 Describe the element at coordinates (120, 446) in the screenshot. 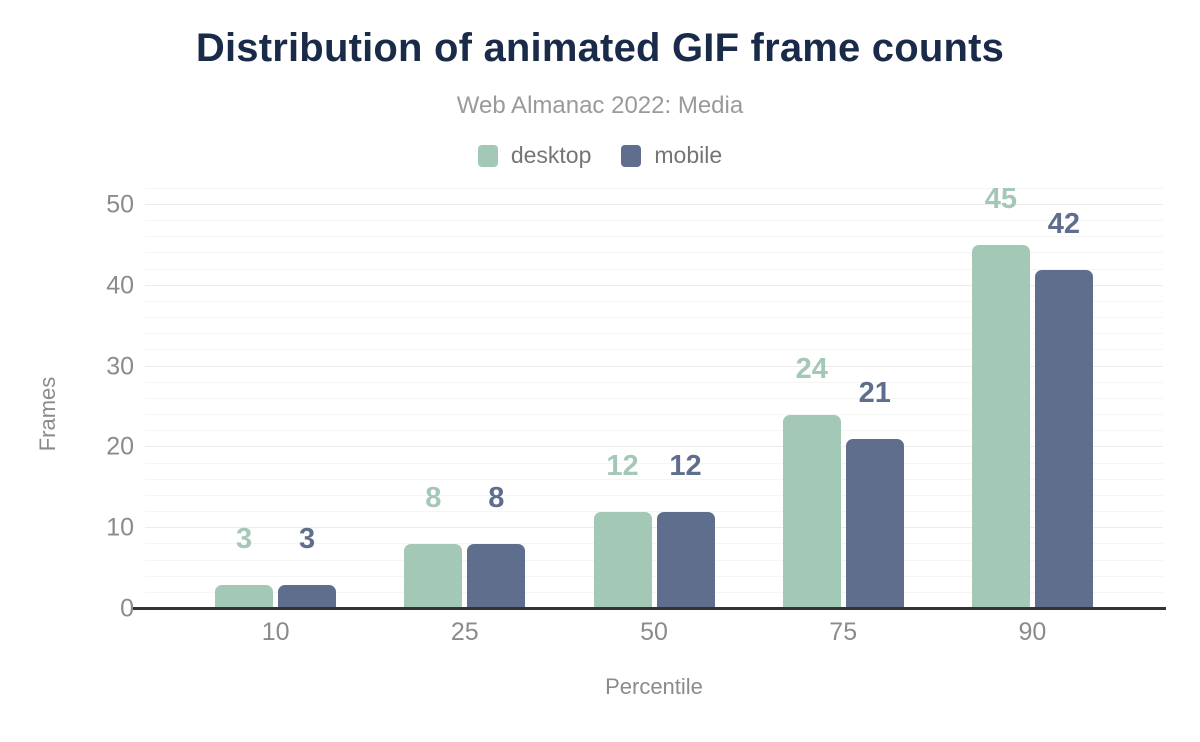

I see `y-tick-label: 20` at that location.